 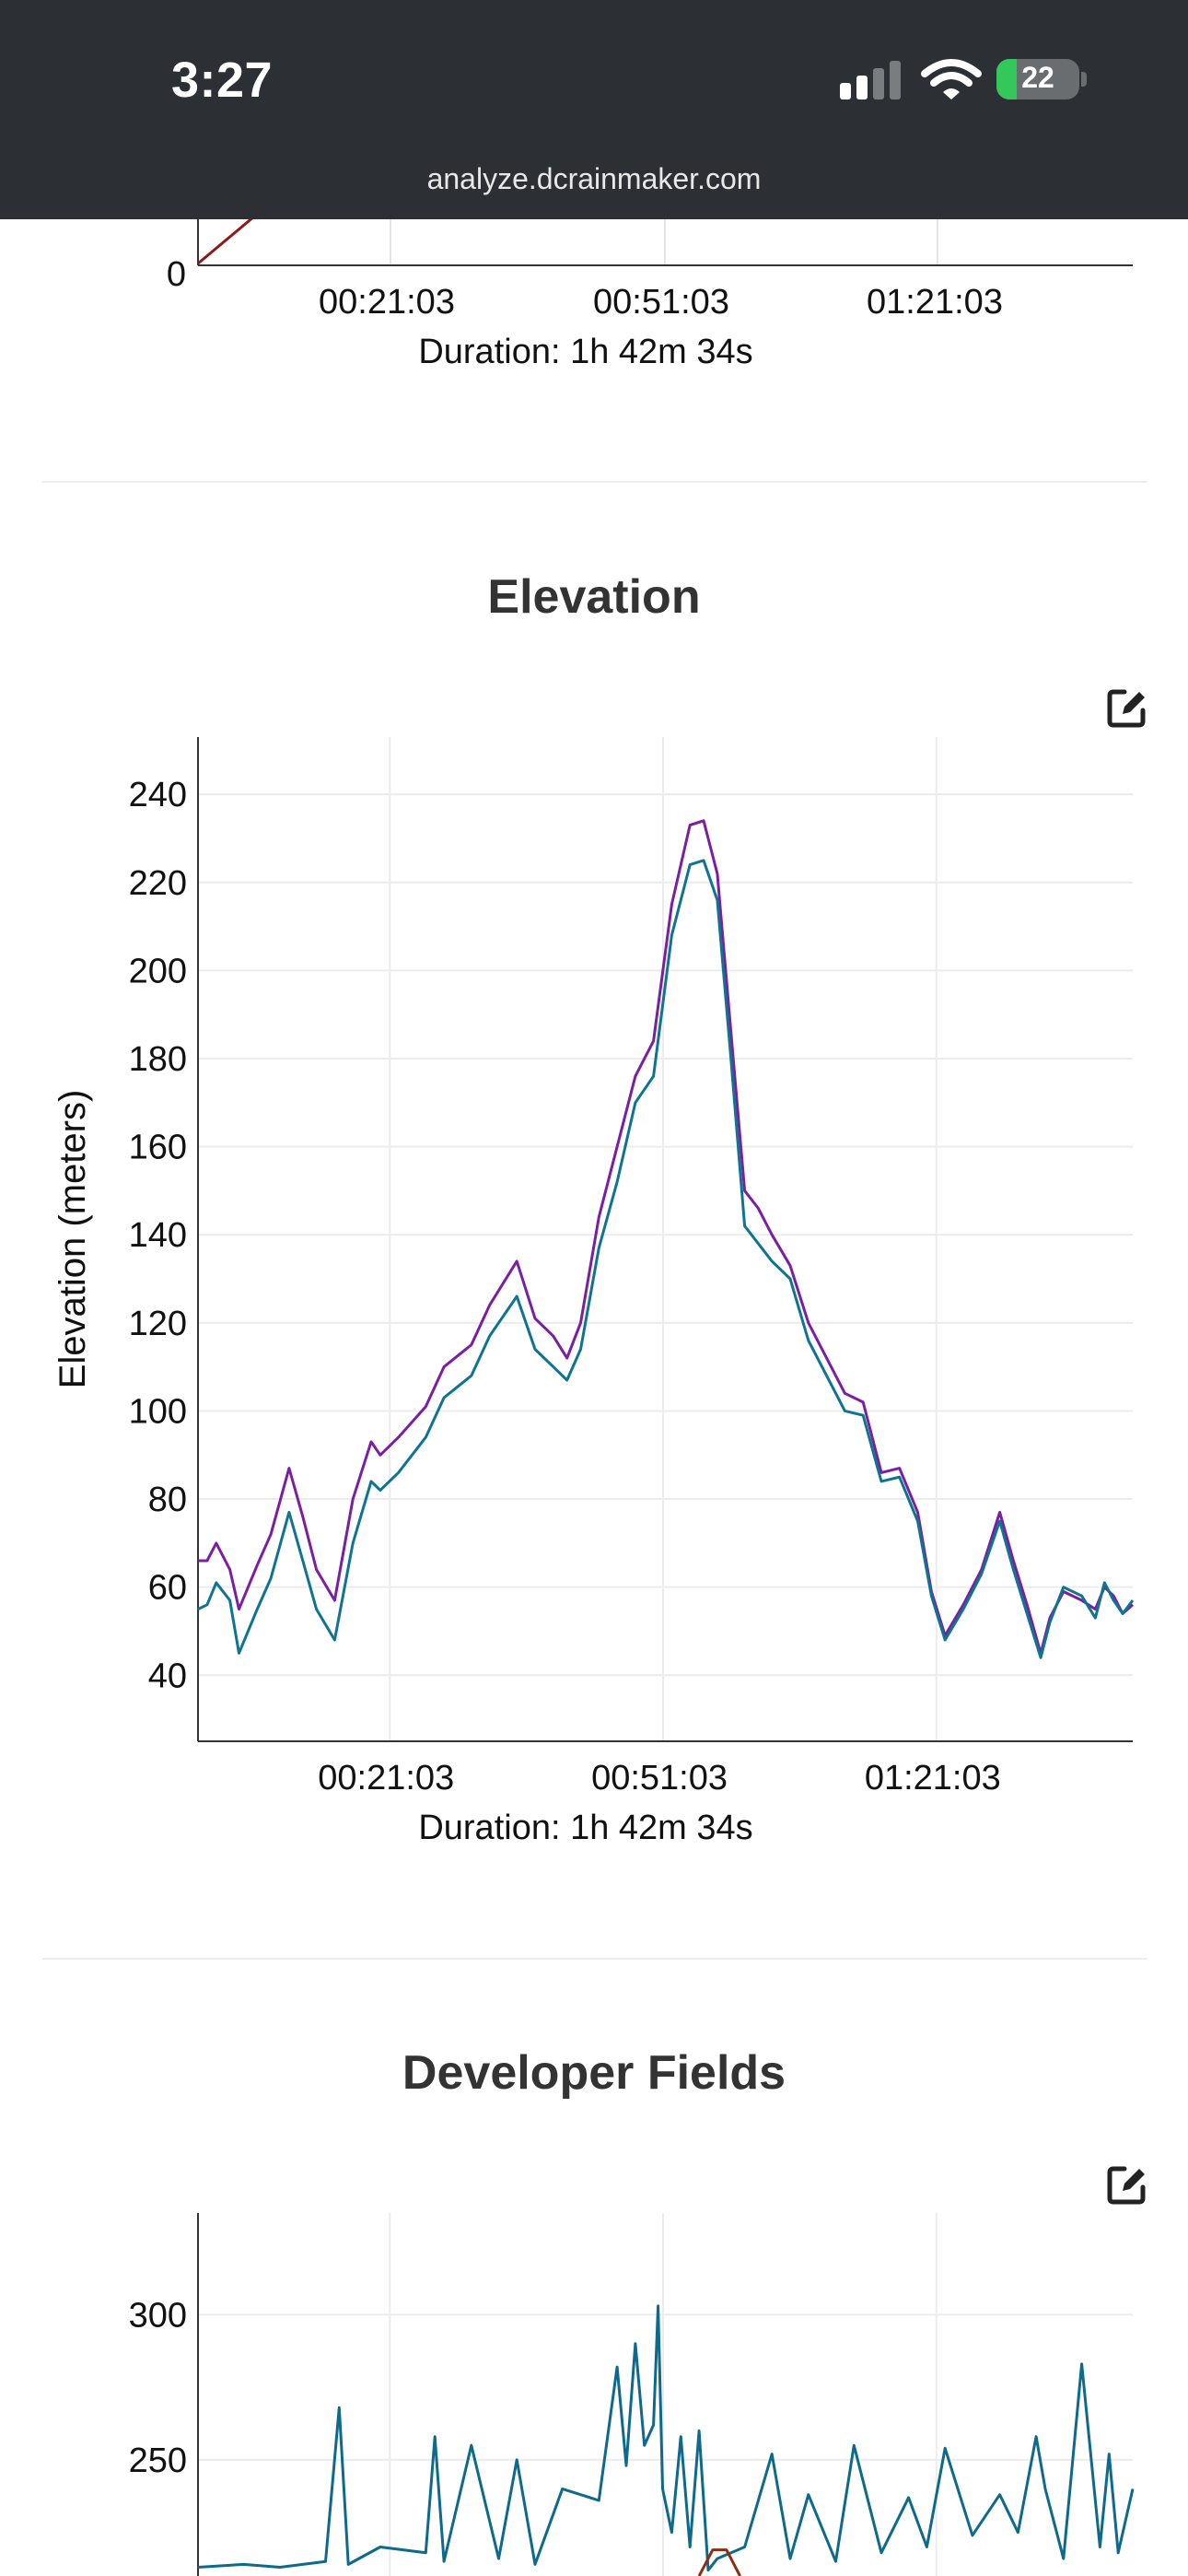 What do you see at coordinates (158, 2460) in the screenshot?
I see `y-tick-label: 250` at bounding box center [158, 2460].